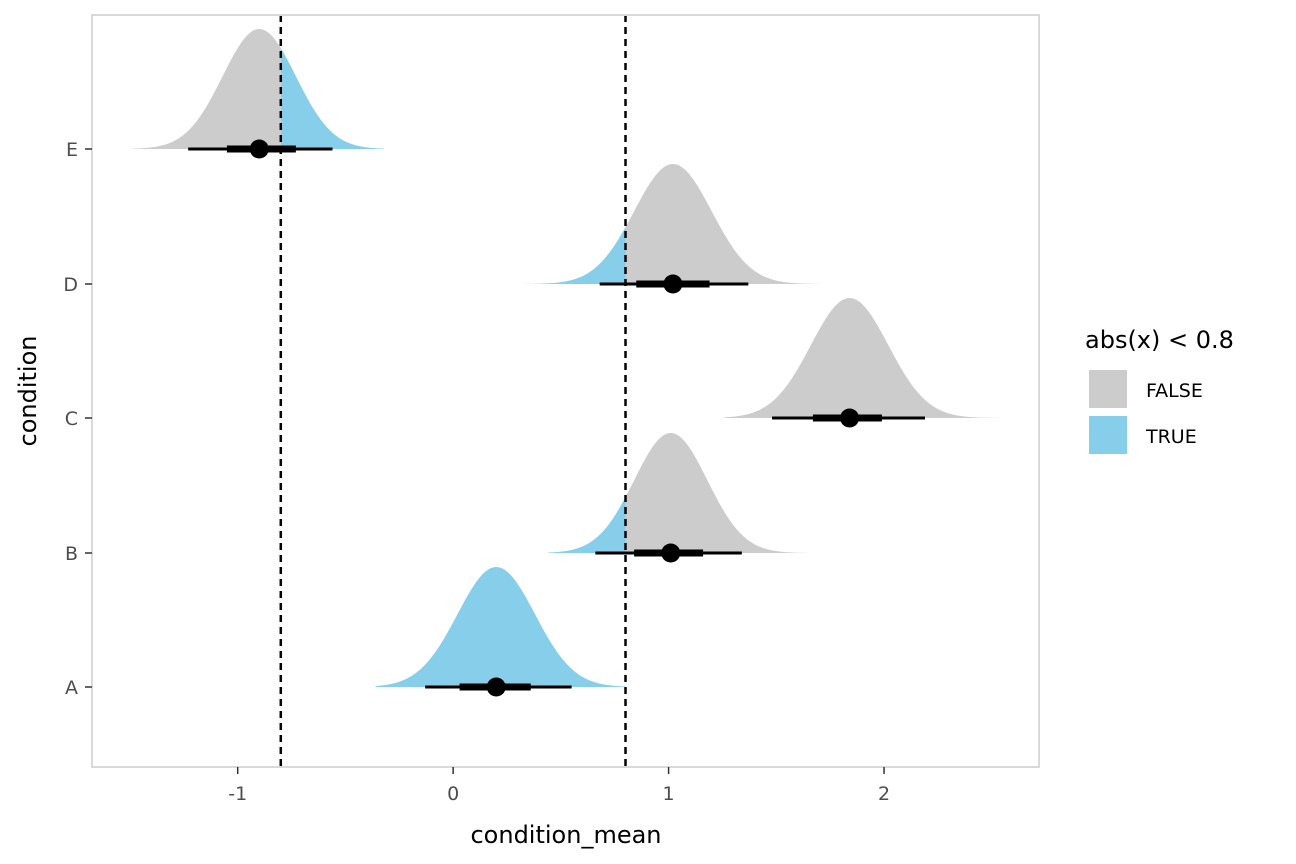  I want to click on y-tick-label-A: A, so click(71, 688).